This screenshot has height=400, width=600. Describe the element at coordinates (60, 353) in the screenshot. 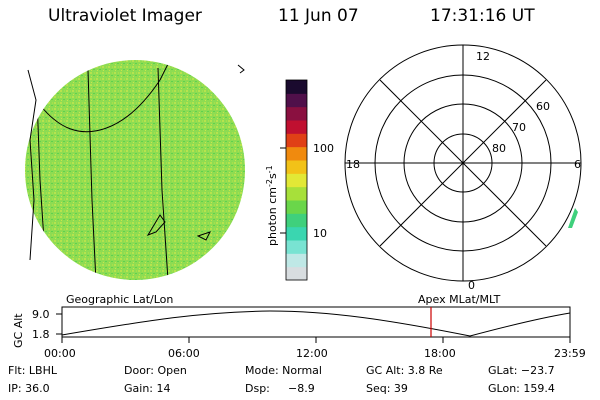

I see `orbit-x-tick-0000: 00:00` at that location.